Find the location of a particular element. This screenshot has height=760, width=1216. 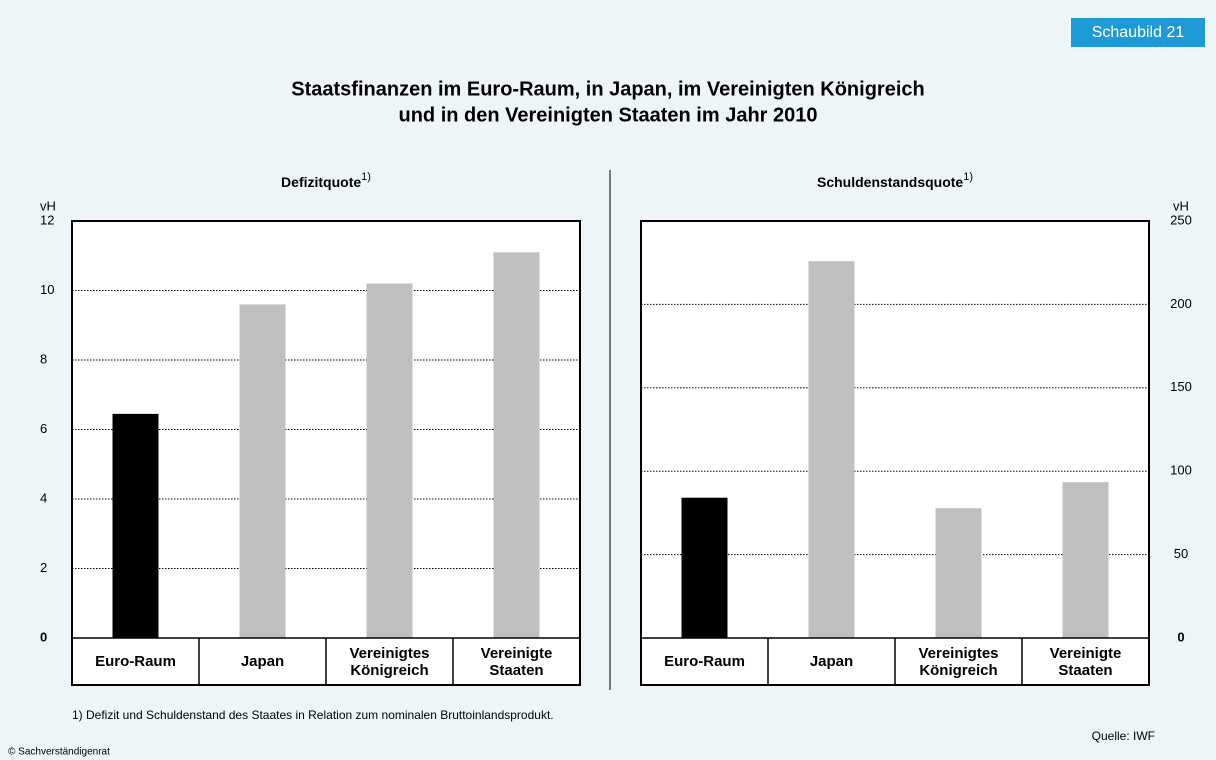

y-tick-label: 4 is located at coordinates (43, 497).